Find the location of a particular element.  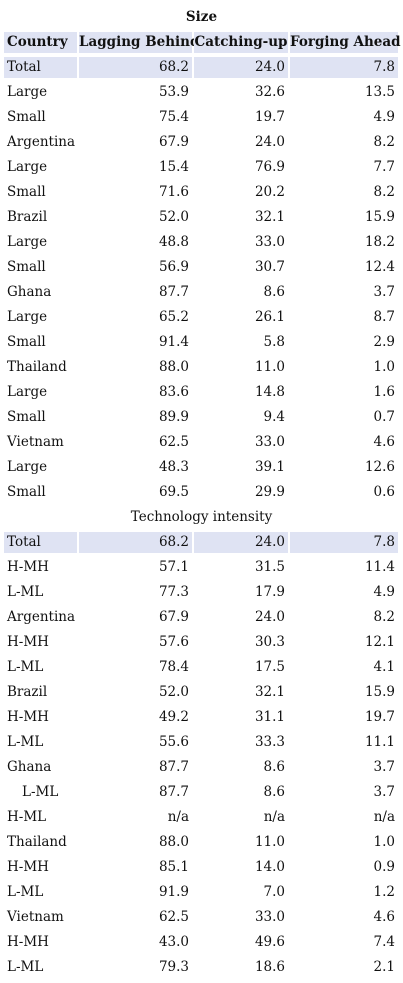

lagging-behind-value: 57.6 is located at coordinates (173, 642).